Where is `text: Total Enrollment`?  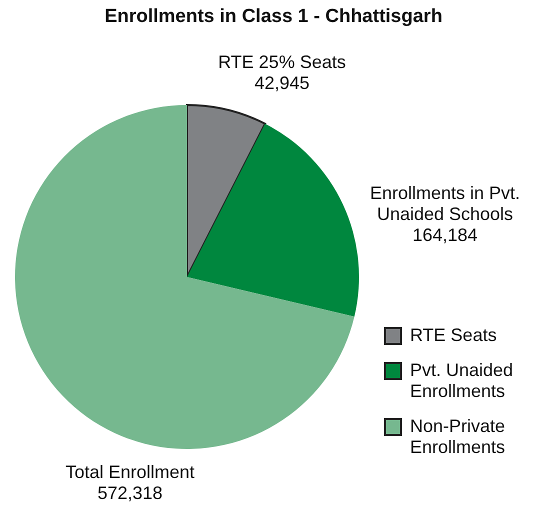 text: Total Enrollment is located at coordinates (130, 472).